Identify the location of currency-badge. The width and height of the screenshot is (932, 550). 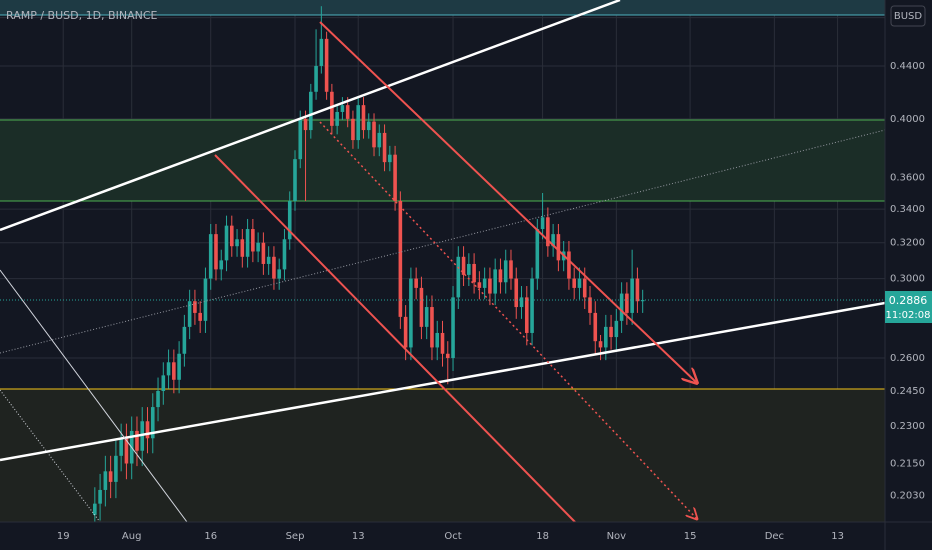
(908, 16).